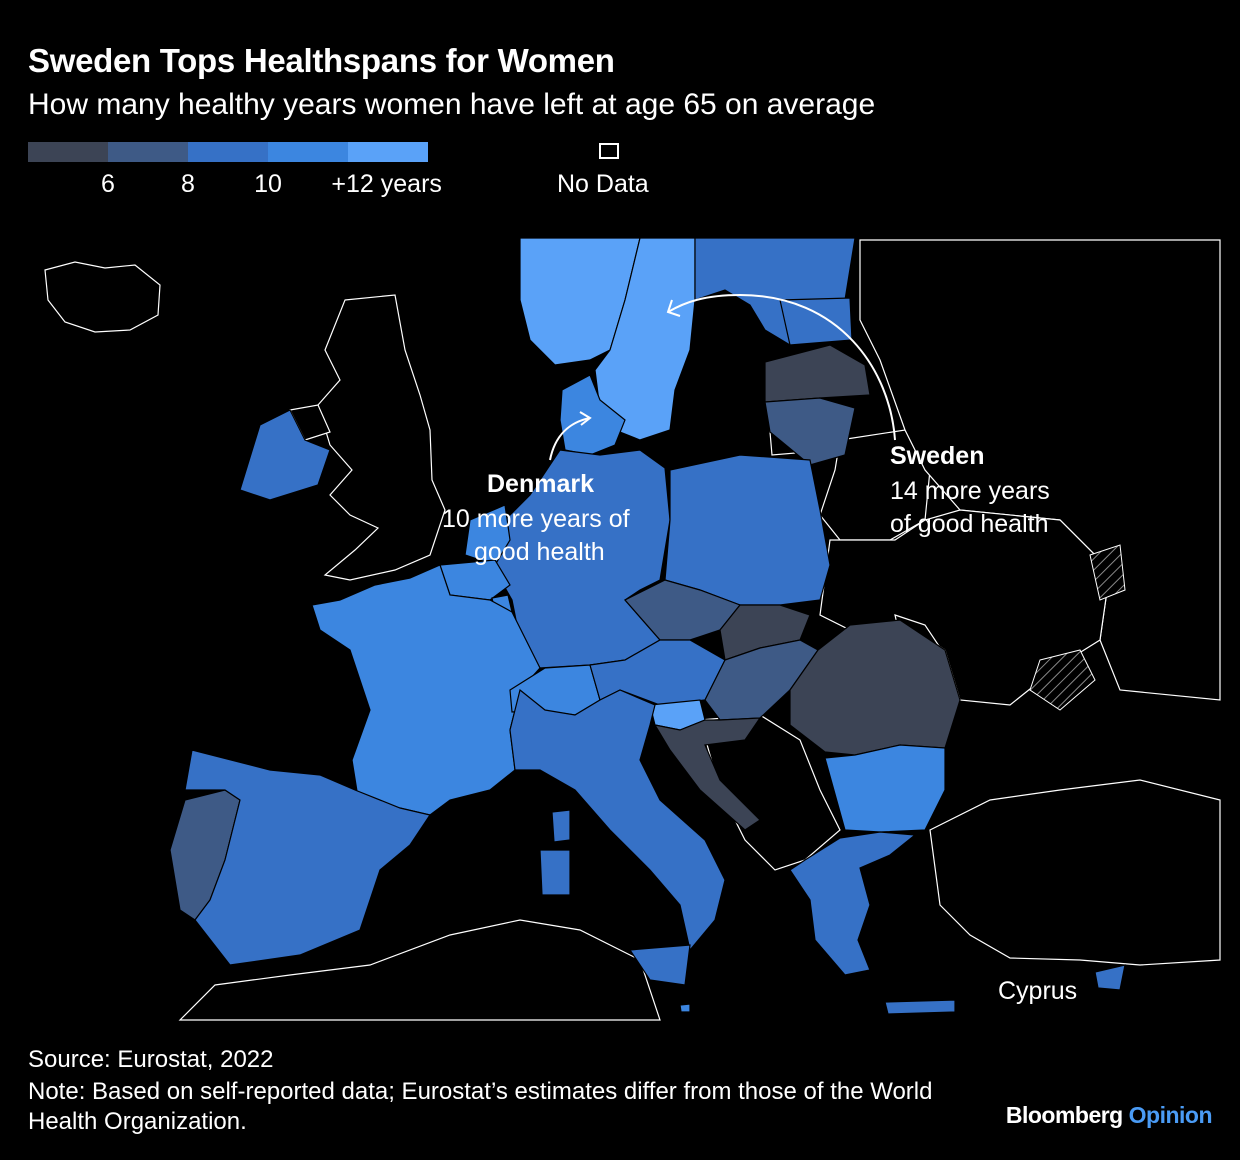 This screenshot has width=1240, height=1160. Describe the element at coordinates (540, 484) in the screenshot. I see `denmark-annotation-name: Denmark` at that location.